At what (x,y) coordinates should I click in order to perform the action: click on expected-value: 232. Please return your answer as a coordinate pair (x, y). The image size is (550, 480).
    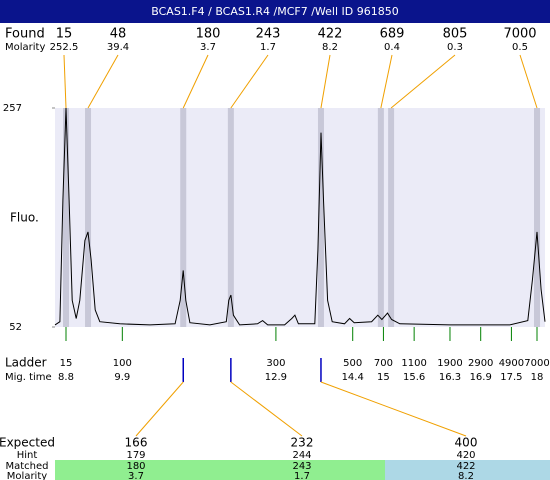
    Looking at the image, I should click on (302, 443).